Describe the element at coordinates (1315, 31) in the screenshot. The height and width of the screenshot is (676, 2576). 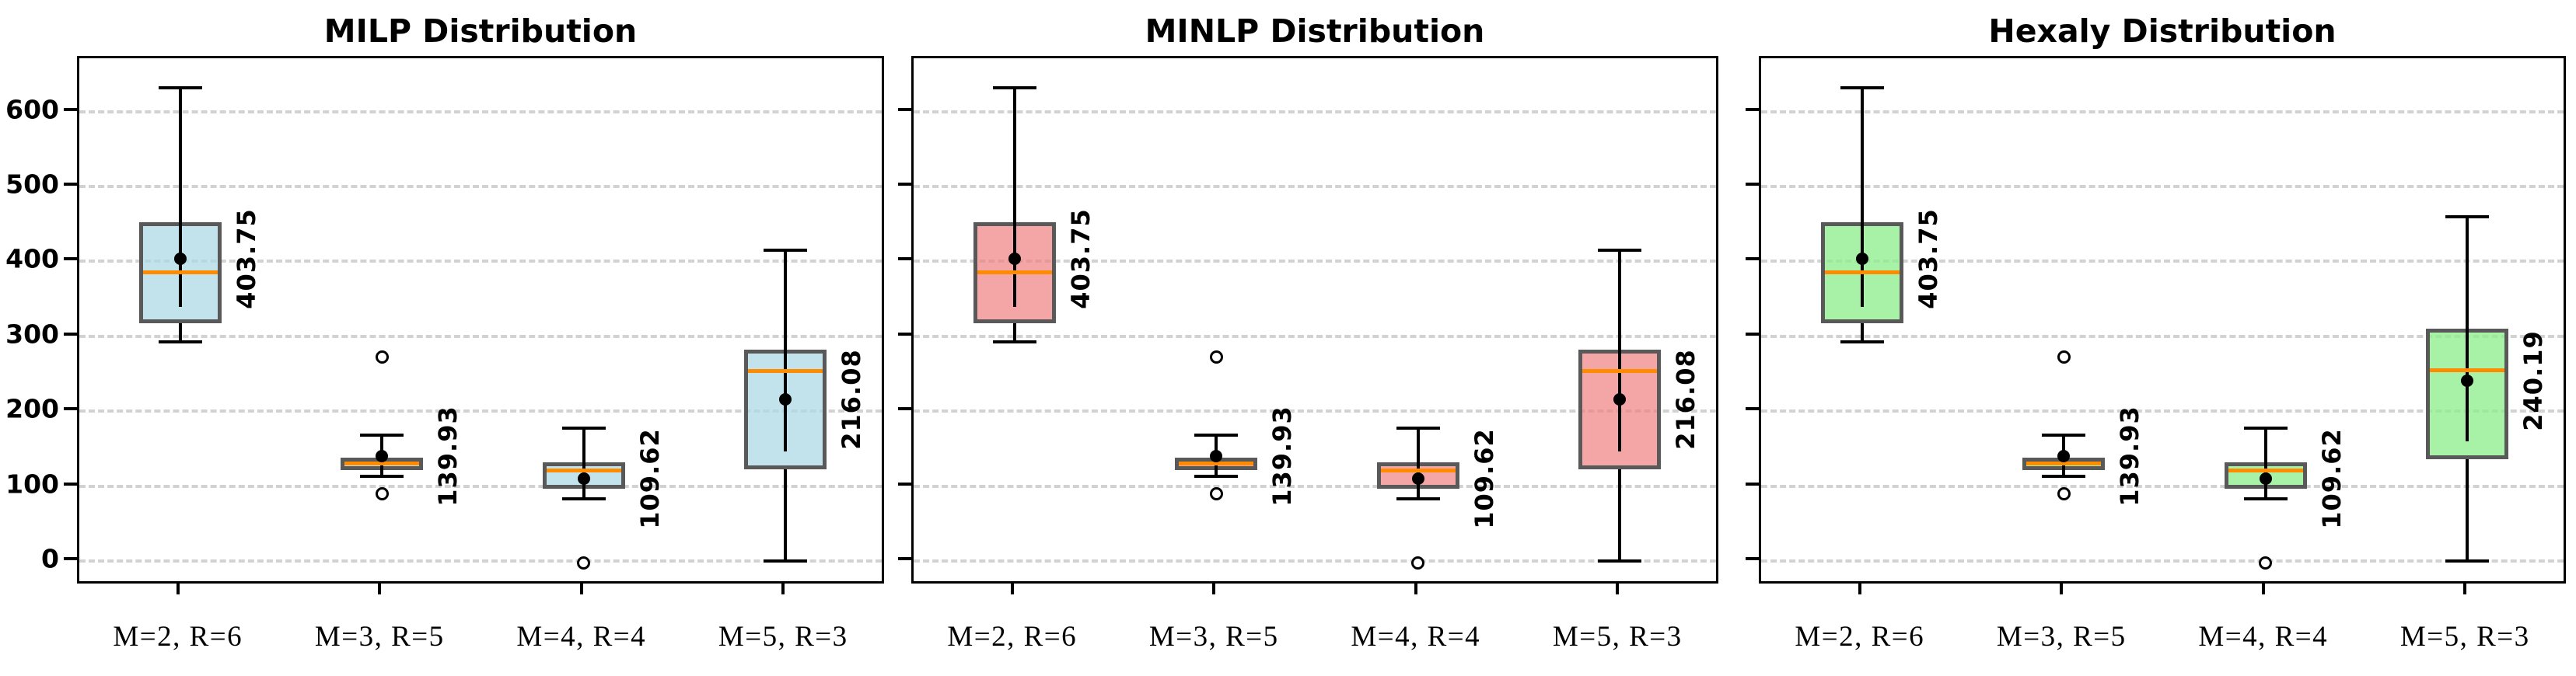
I see `panel-title: MINLP Distribution` at that location.